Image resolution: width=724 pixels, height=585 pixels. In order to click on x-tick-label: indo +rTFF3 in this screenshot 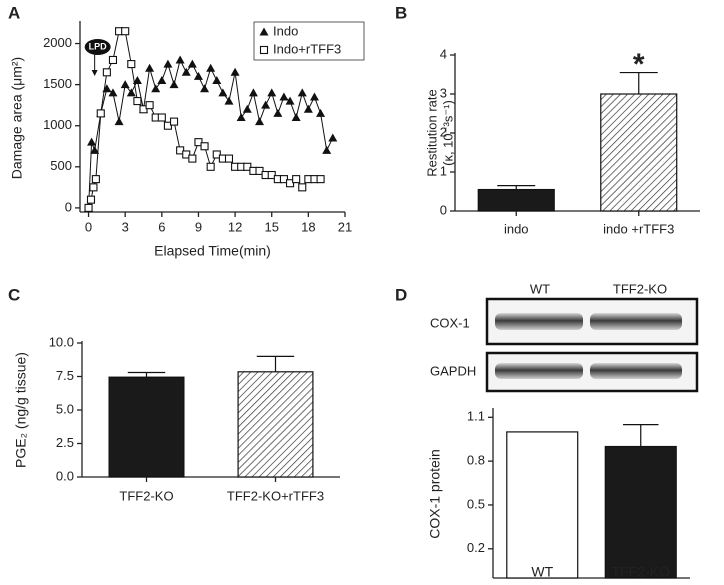, I will do `click(638, 228)`.